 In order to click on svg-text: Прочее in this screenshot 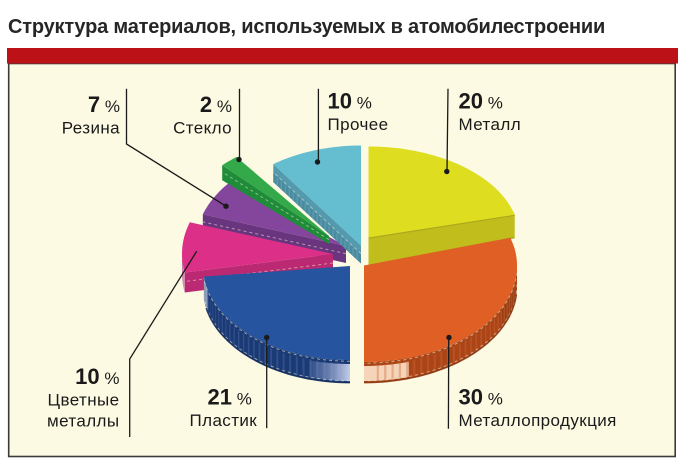, I will do `click(358, 124)`.